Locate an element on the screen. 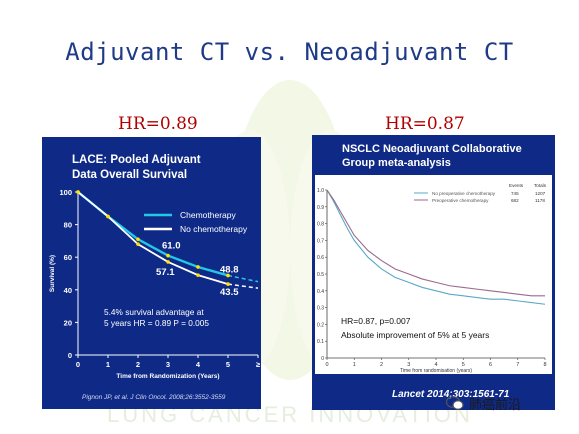  lace-data-label: 48.8 is located at coordinates (229, 269).